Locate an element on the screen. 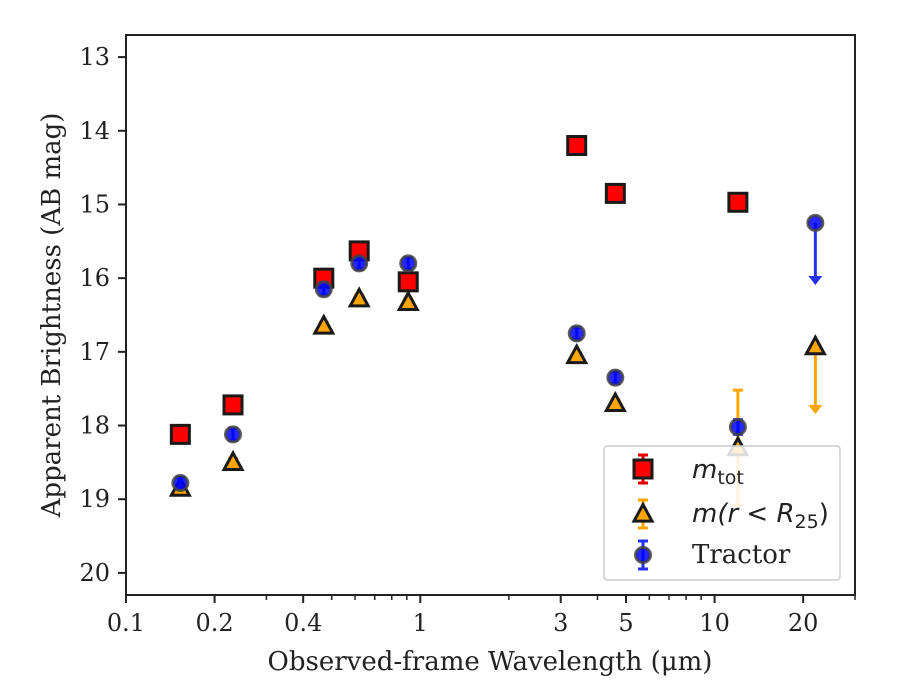 The width and height of the screenshot is (900, 700). x-tick-label: 20 is located at coordinates (803, 623).